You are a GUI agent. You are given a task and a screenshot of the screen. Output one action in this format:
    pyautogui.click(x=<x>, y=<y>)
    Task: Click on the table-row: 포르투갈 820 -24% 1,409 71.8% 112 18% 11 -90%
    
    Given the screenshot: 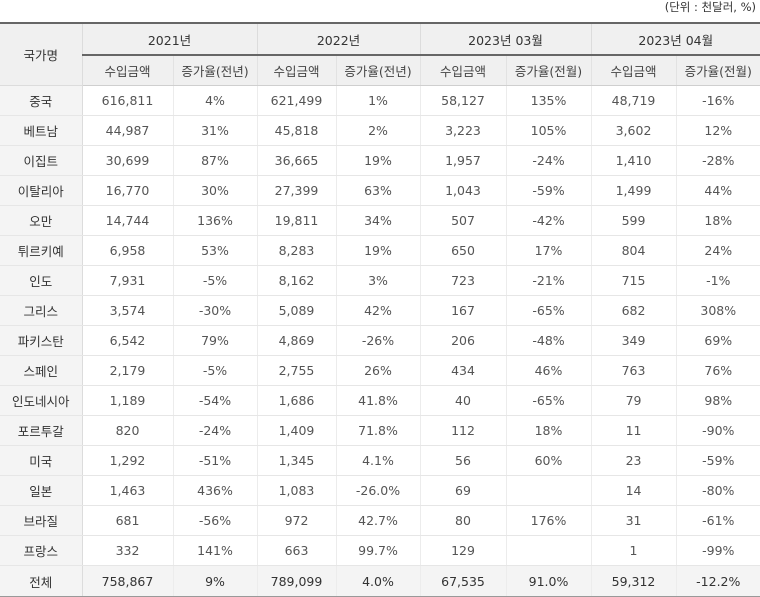 What is the action you would take?
    pyautogui.click(x=380, y=430)
    